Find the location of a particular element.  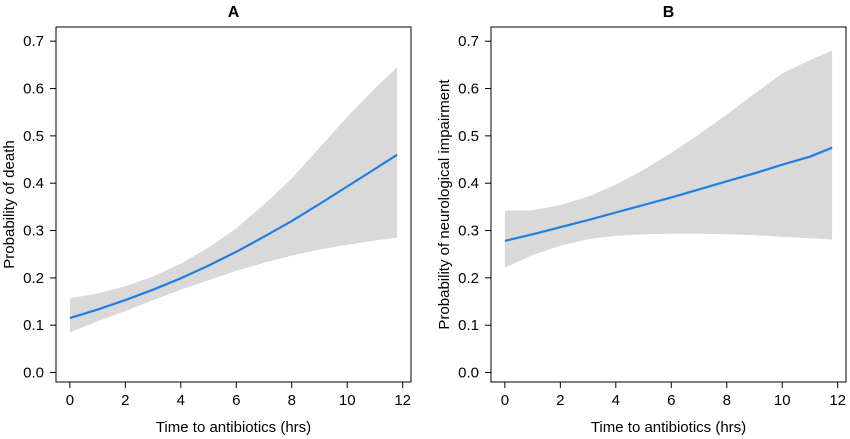

y-tick-label-b: 0.7 is located at coordinates (468, 41).